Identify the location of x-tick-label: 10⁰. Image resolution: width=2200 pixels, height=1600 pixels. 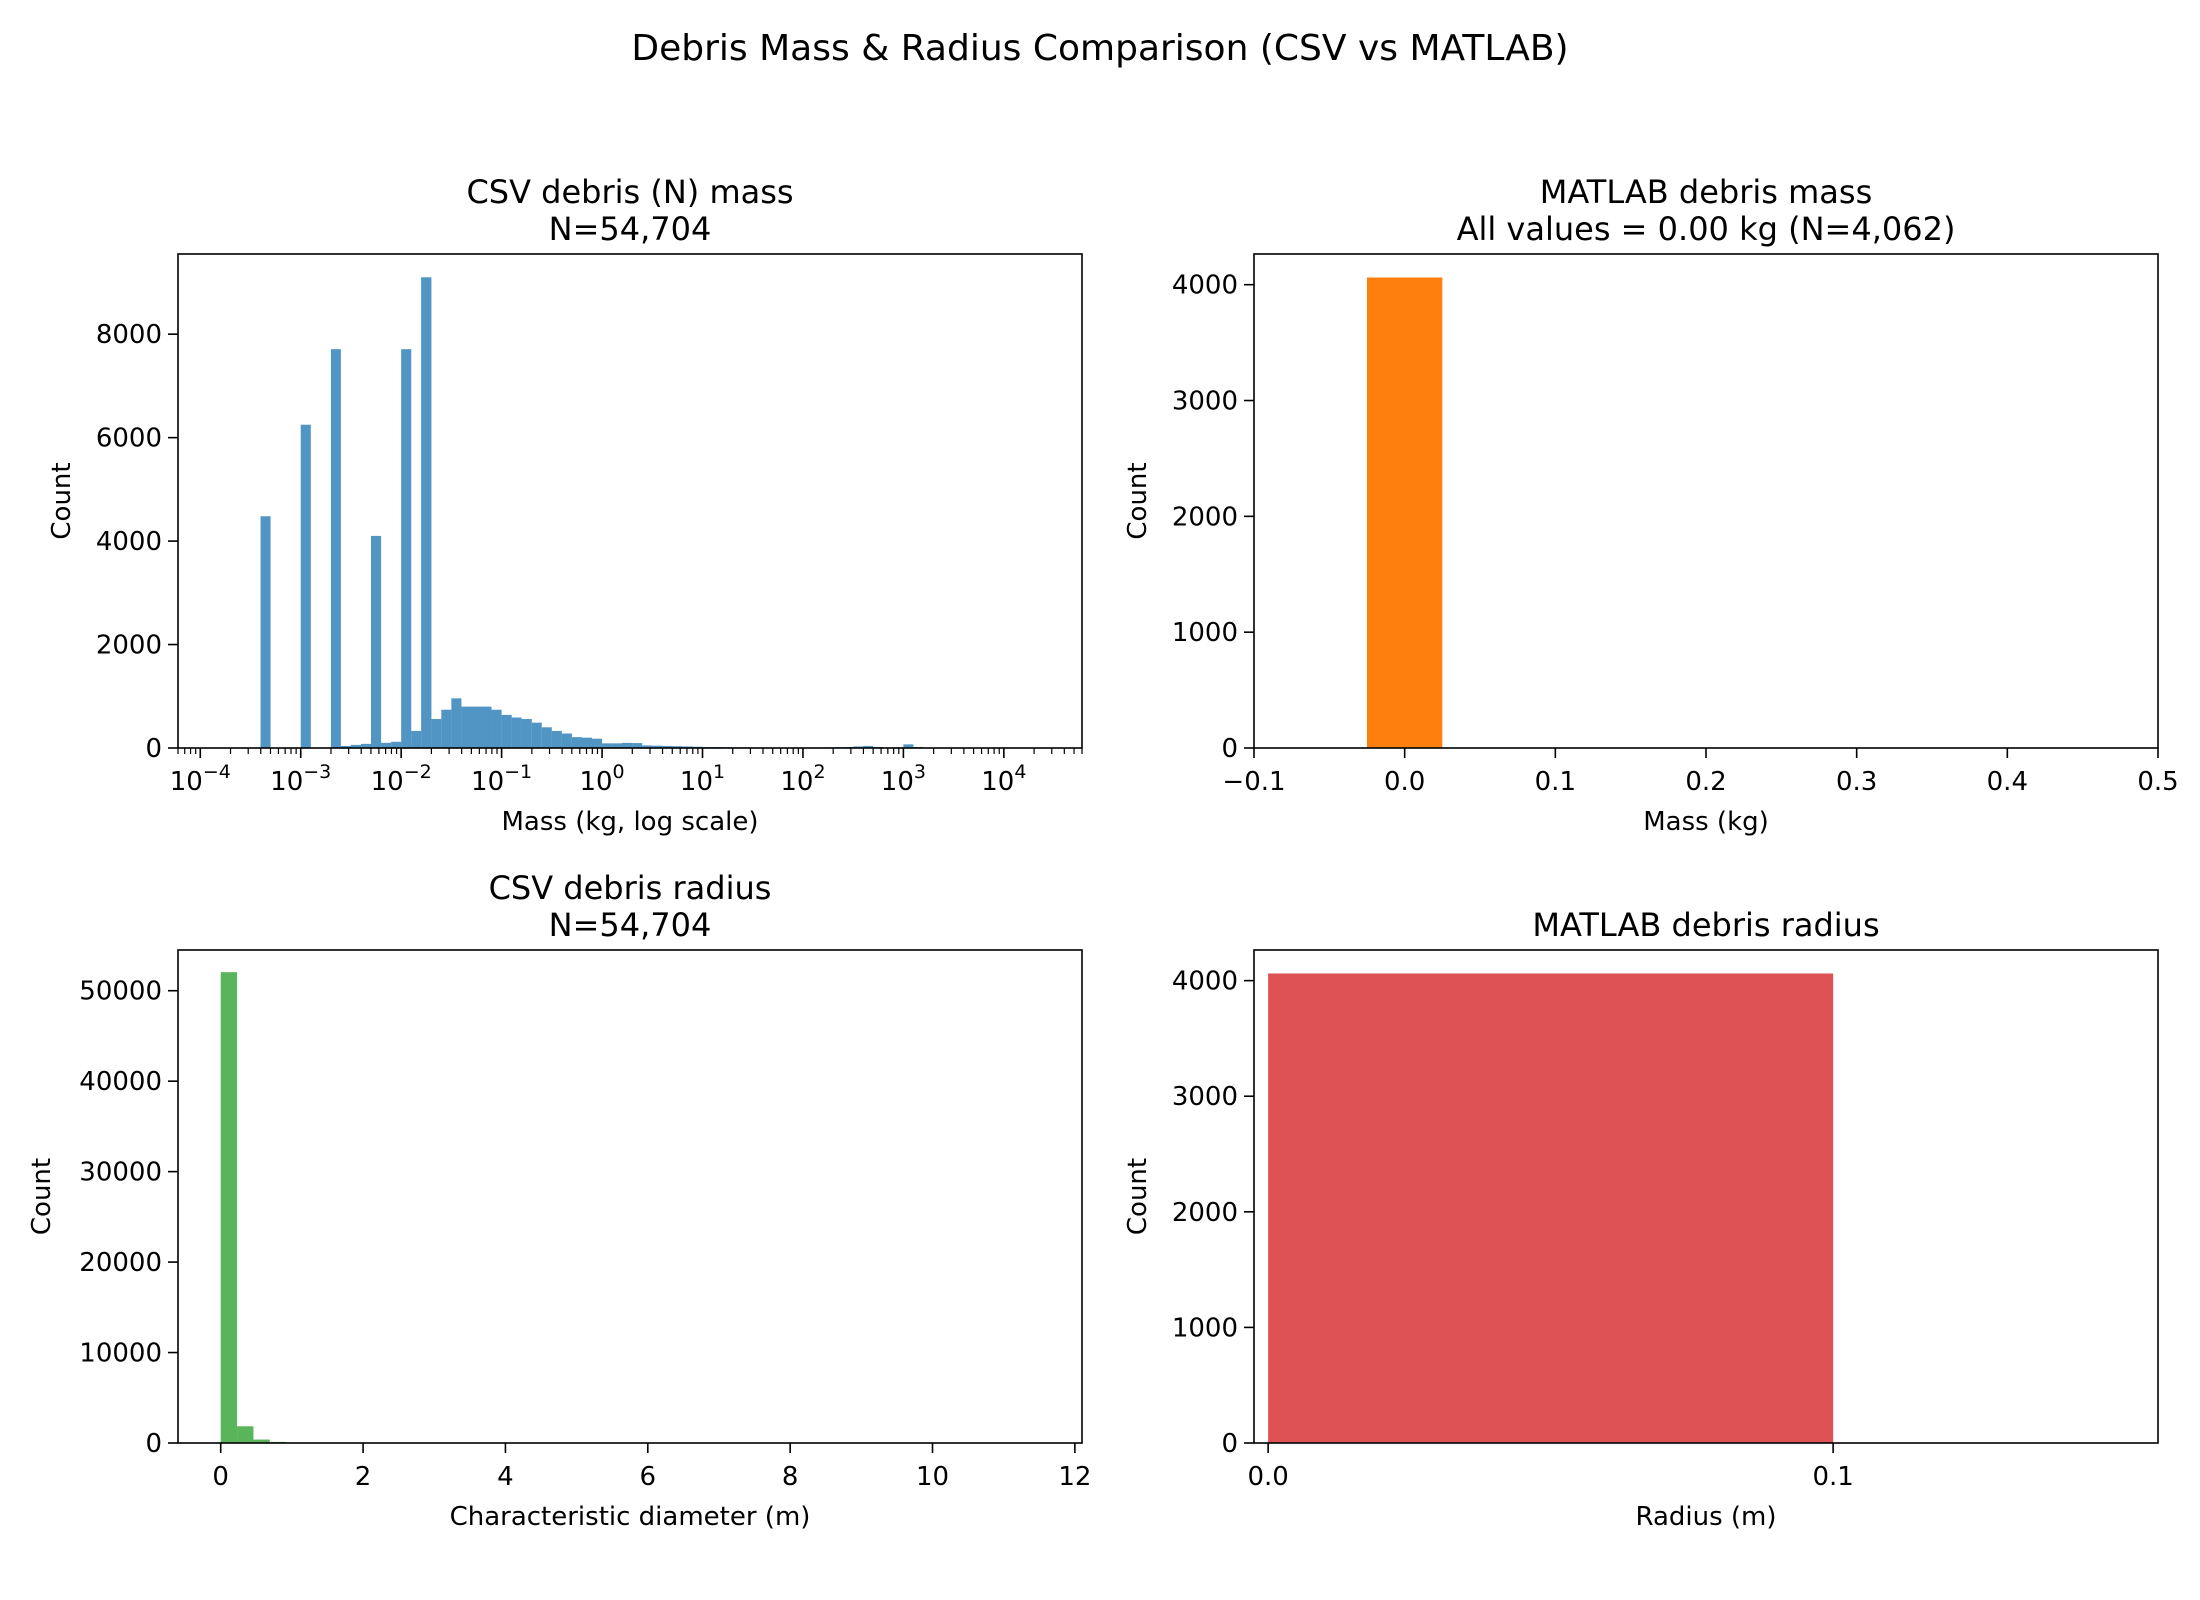
(601, 779).